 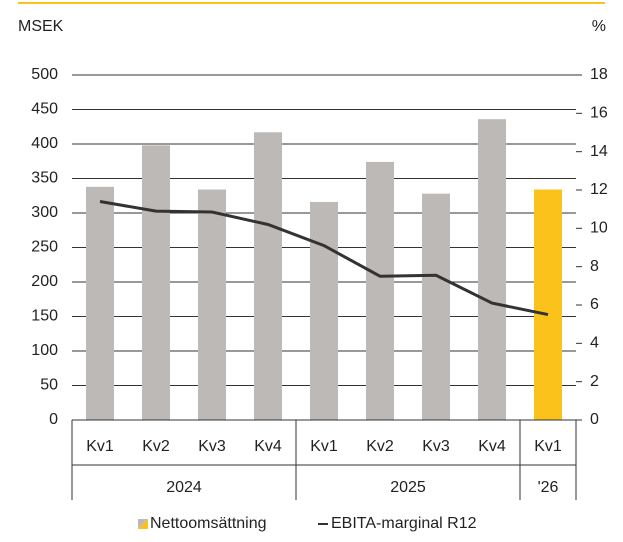 What do you see at coordinates (44, 316) in the screenshot?
I see `y-tick-label: 150` at bounding box center [44, 316].